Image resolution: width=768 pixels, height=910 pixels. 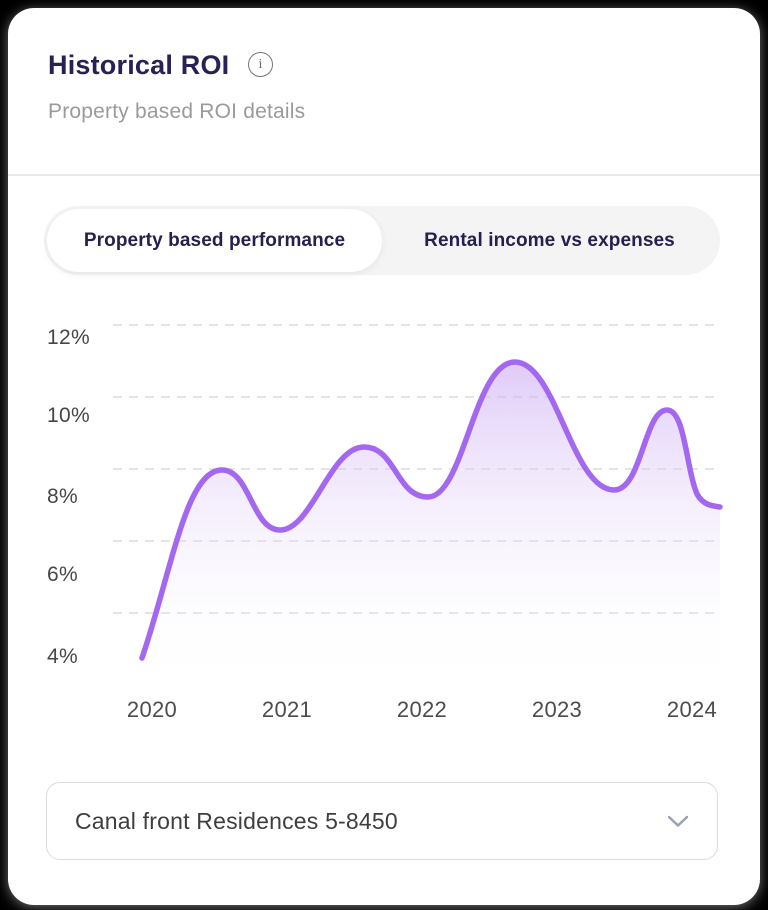 What do you see at coordinates (557, 709) in the screenshot?
I see `x-tick-2023: 2023` at bounding box center [557, 709].